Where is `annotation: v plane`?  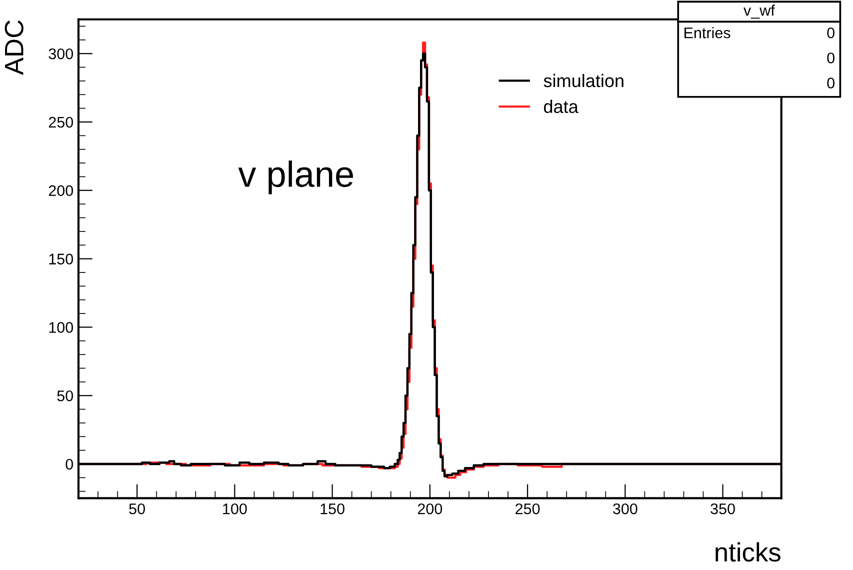 annotation: v plane is located at coordinates (295, 177).